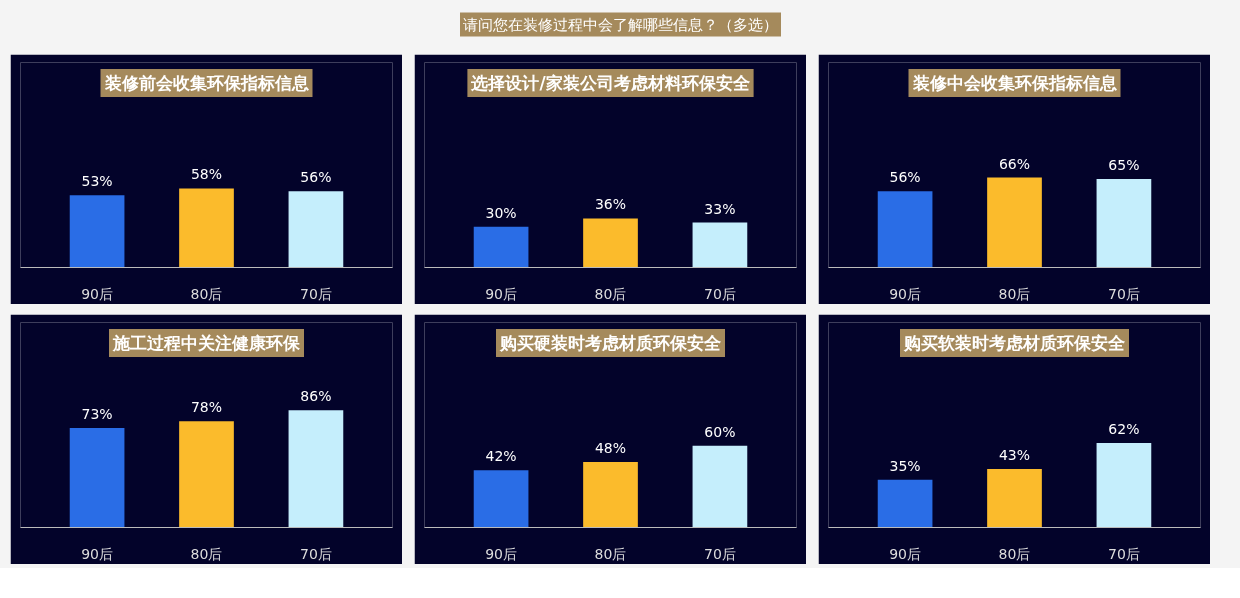 This screenshot has height=598, width=1240. I want to click on data-label: 78%, so click(206, 407).